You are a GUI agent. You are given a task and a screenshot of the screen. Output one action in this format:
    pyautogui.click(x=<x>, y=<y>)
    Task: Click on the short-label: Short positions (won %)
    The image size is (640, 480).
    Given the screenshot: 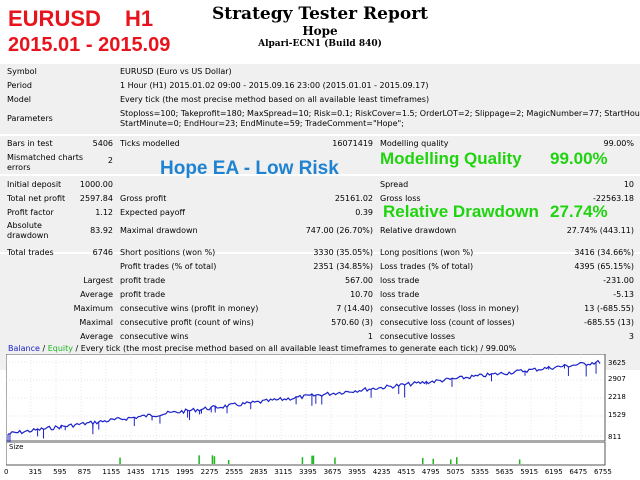 What is the action you would take?
    pyautogui.click(x=168, y=252)
    